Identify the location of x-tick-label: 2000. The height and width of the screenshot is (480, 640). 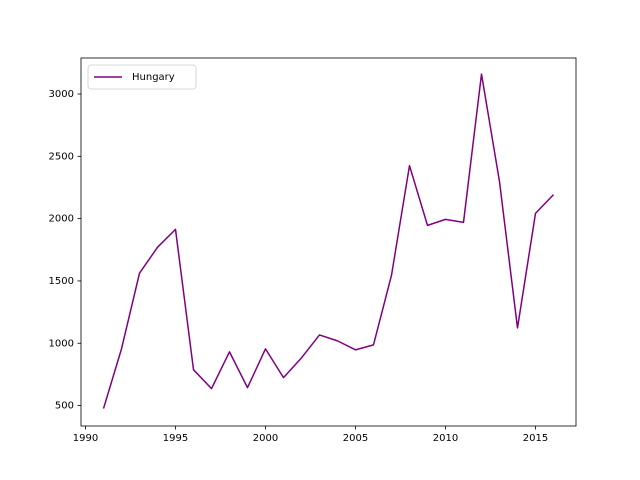
(265, 438).